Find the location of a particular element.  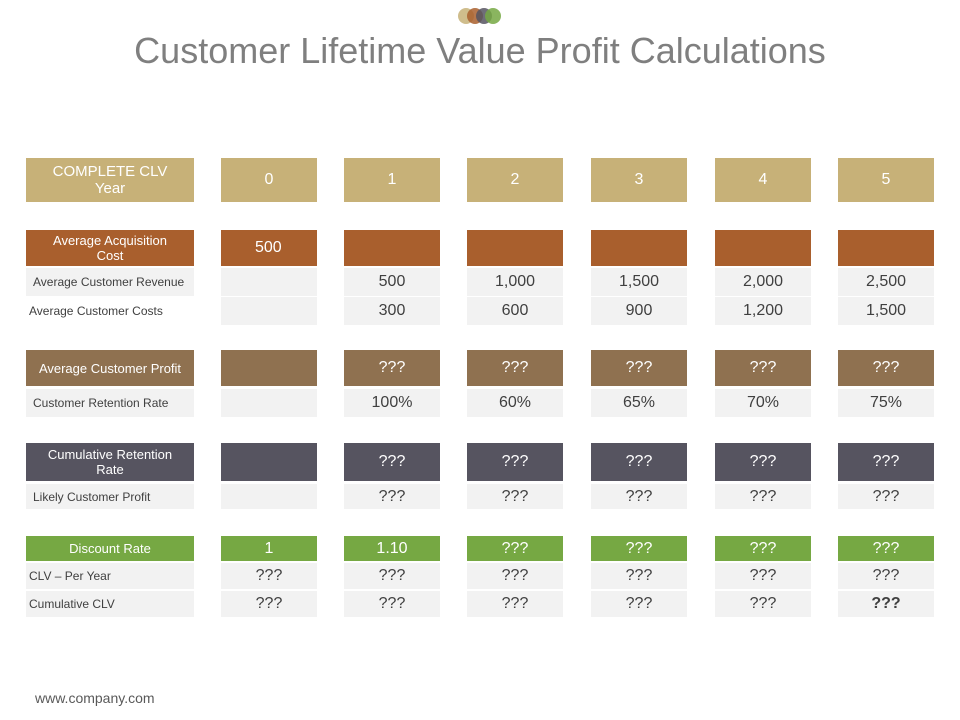

acq-value-0: 500 is located at coordinates (269, 248).